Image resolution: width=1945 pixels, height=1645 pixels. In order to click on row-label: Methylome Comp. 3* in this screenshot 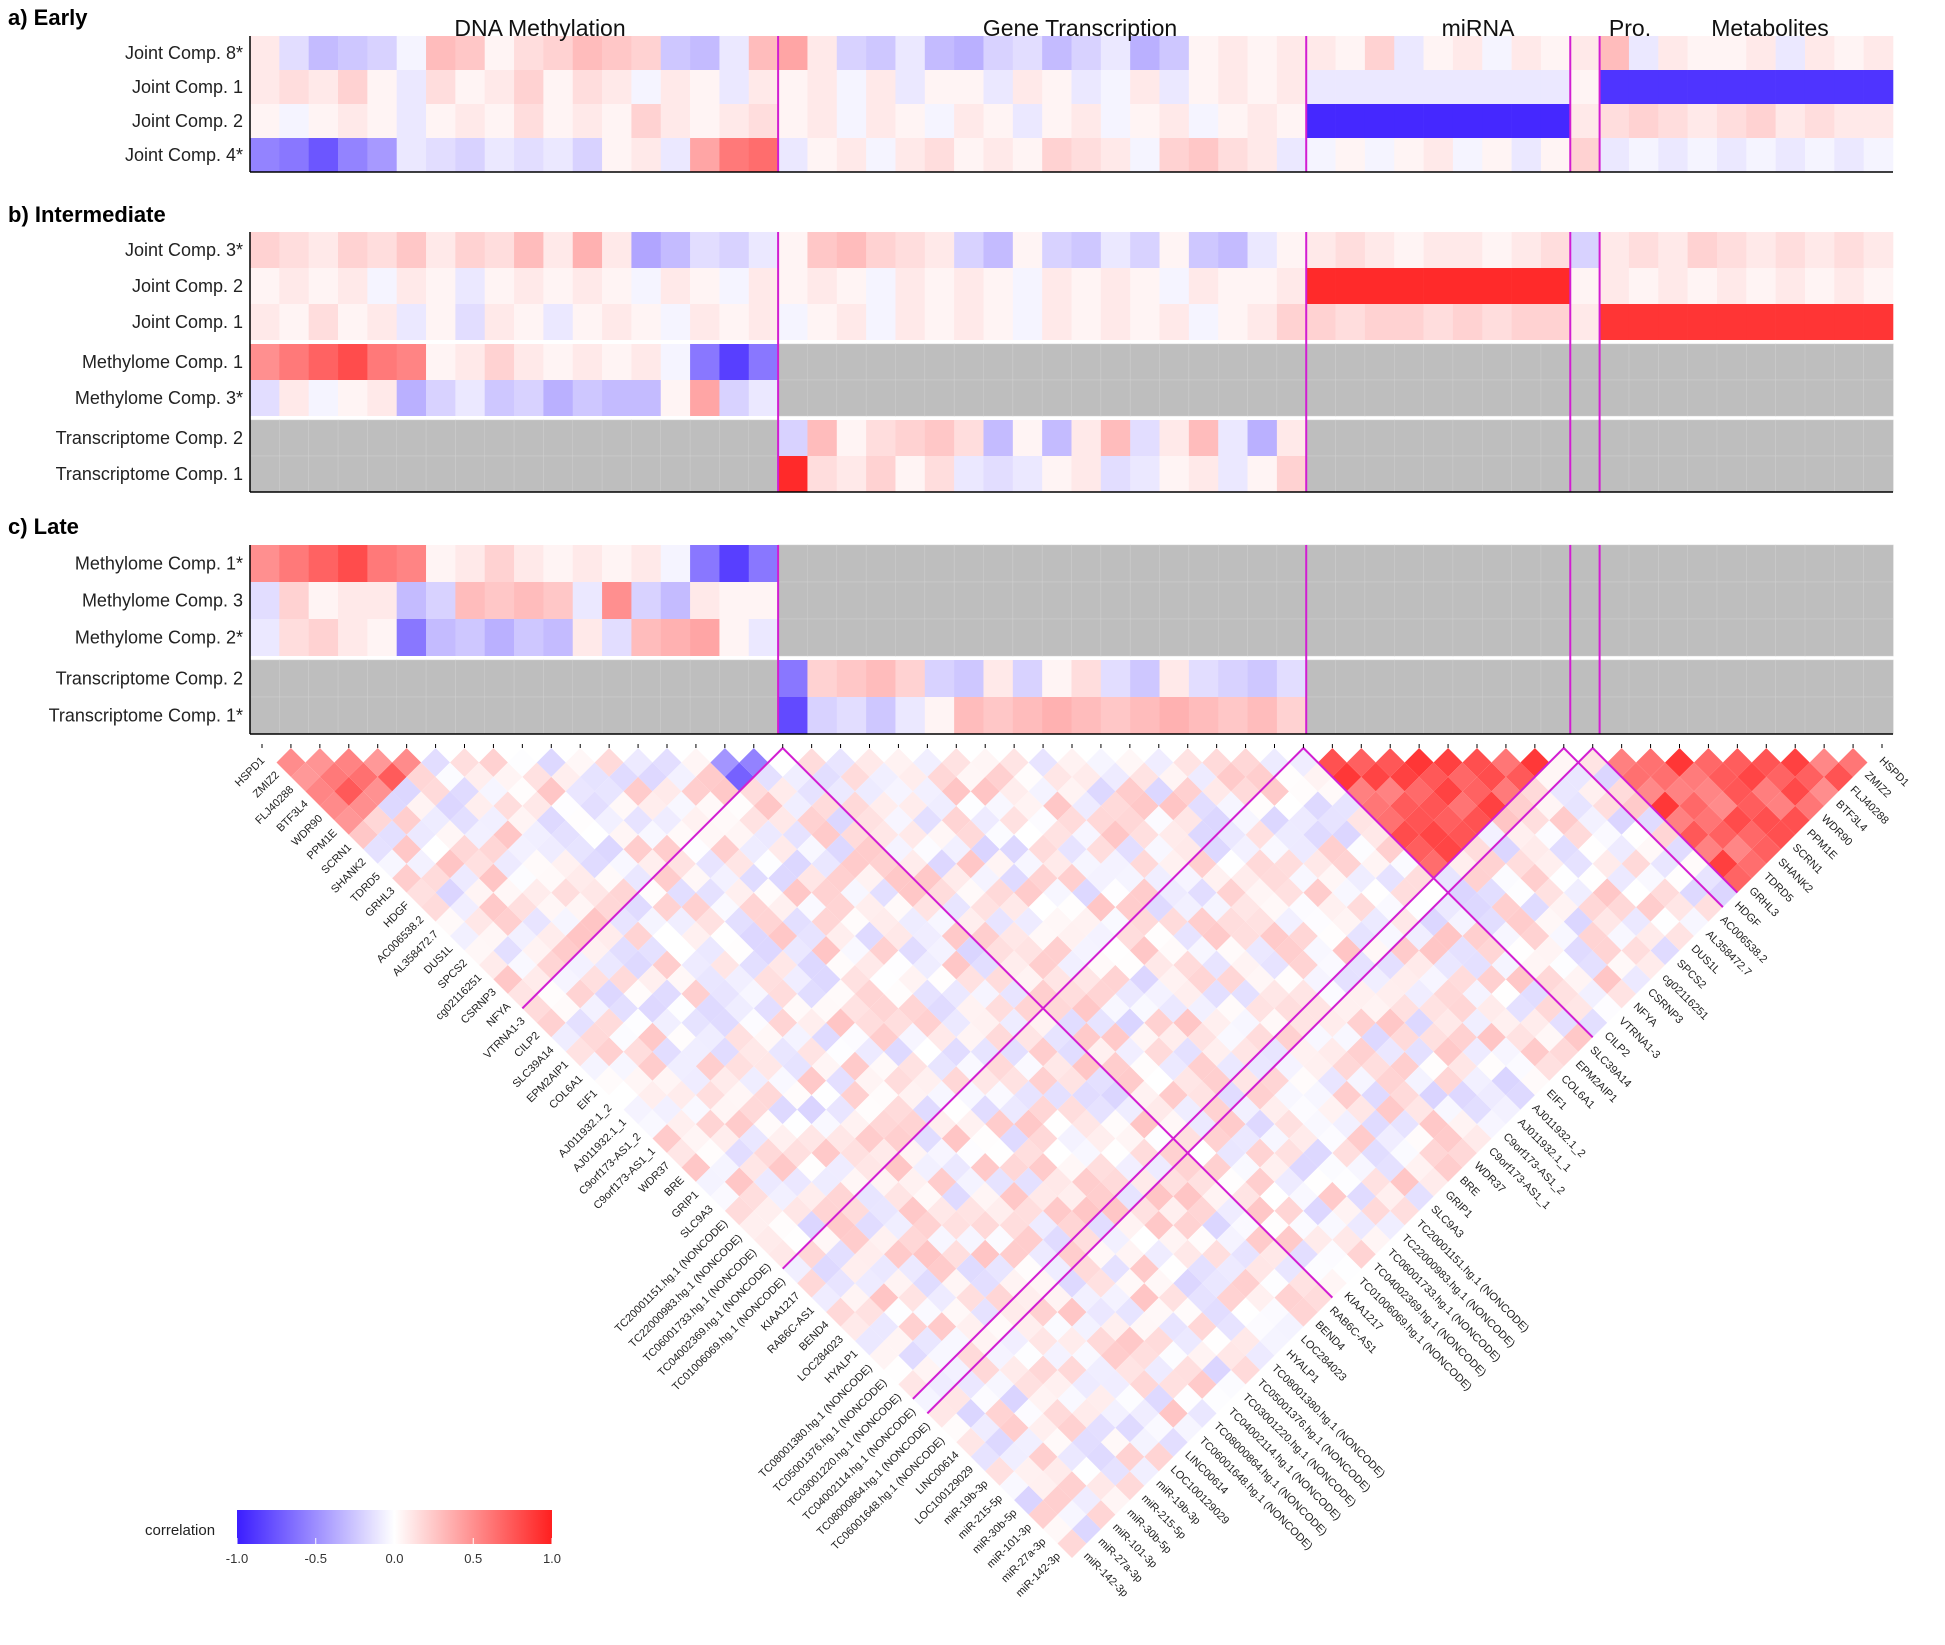, I will do `click(159, 398)`.